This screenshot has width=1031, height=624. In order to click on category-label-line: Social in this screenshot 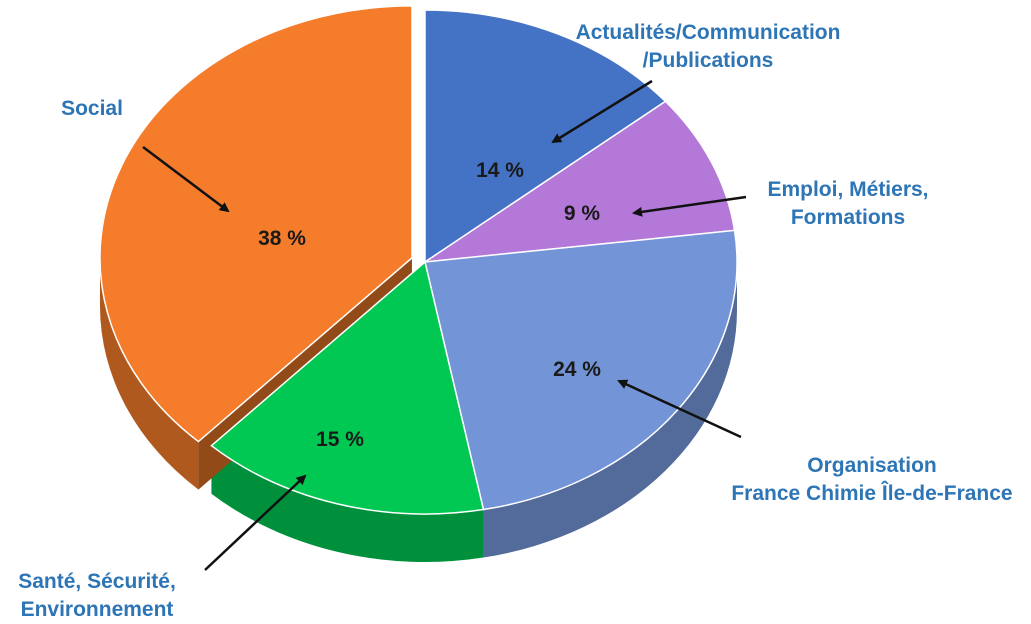, I will do `click(92, 108)`.